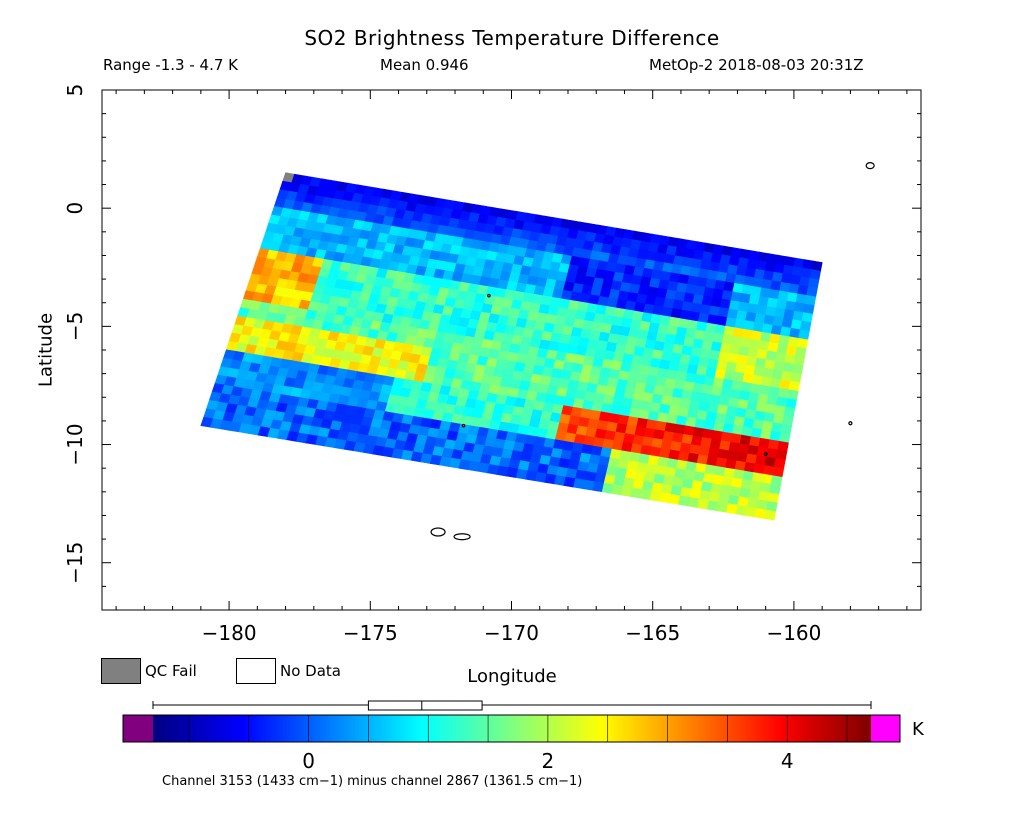 The width and height of the screenshot is (1024, 813). What do you see at coordinates (229, 633) in the screenshot?
I see `x-tick-label: −180` at bounding box center [229, 633].